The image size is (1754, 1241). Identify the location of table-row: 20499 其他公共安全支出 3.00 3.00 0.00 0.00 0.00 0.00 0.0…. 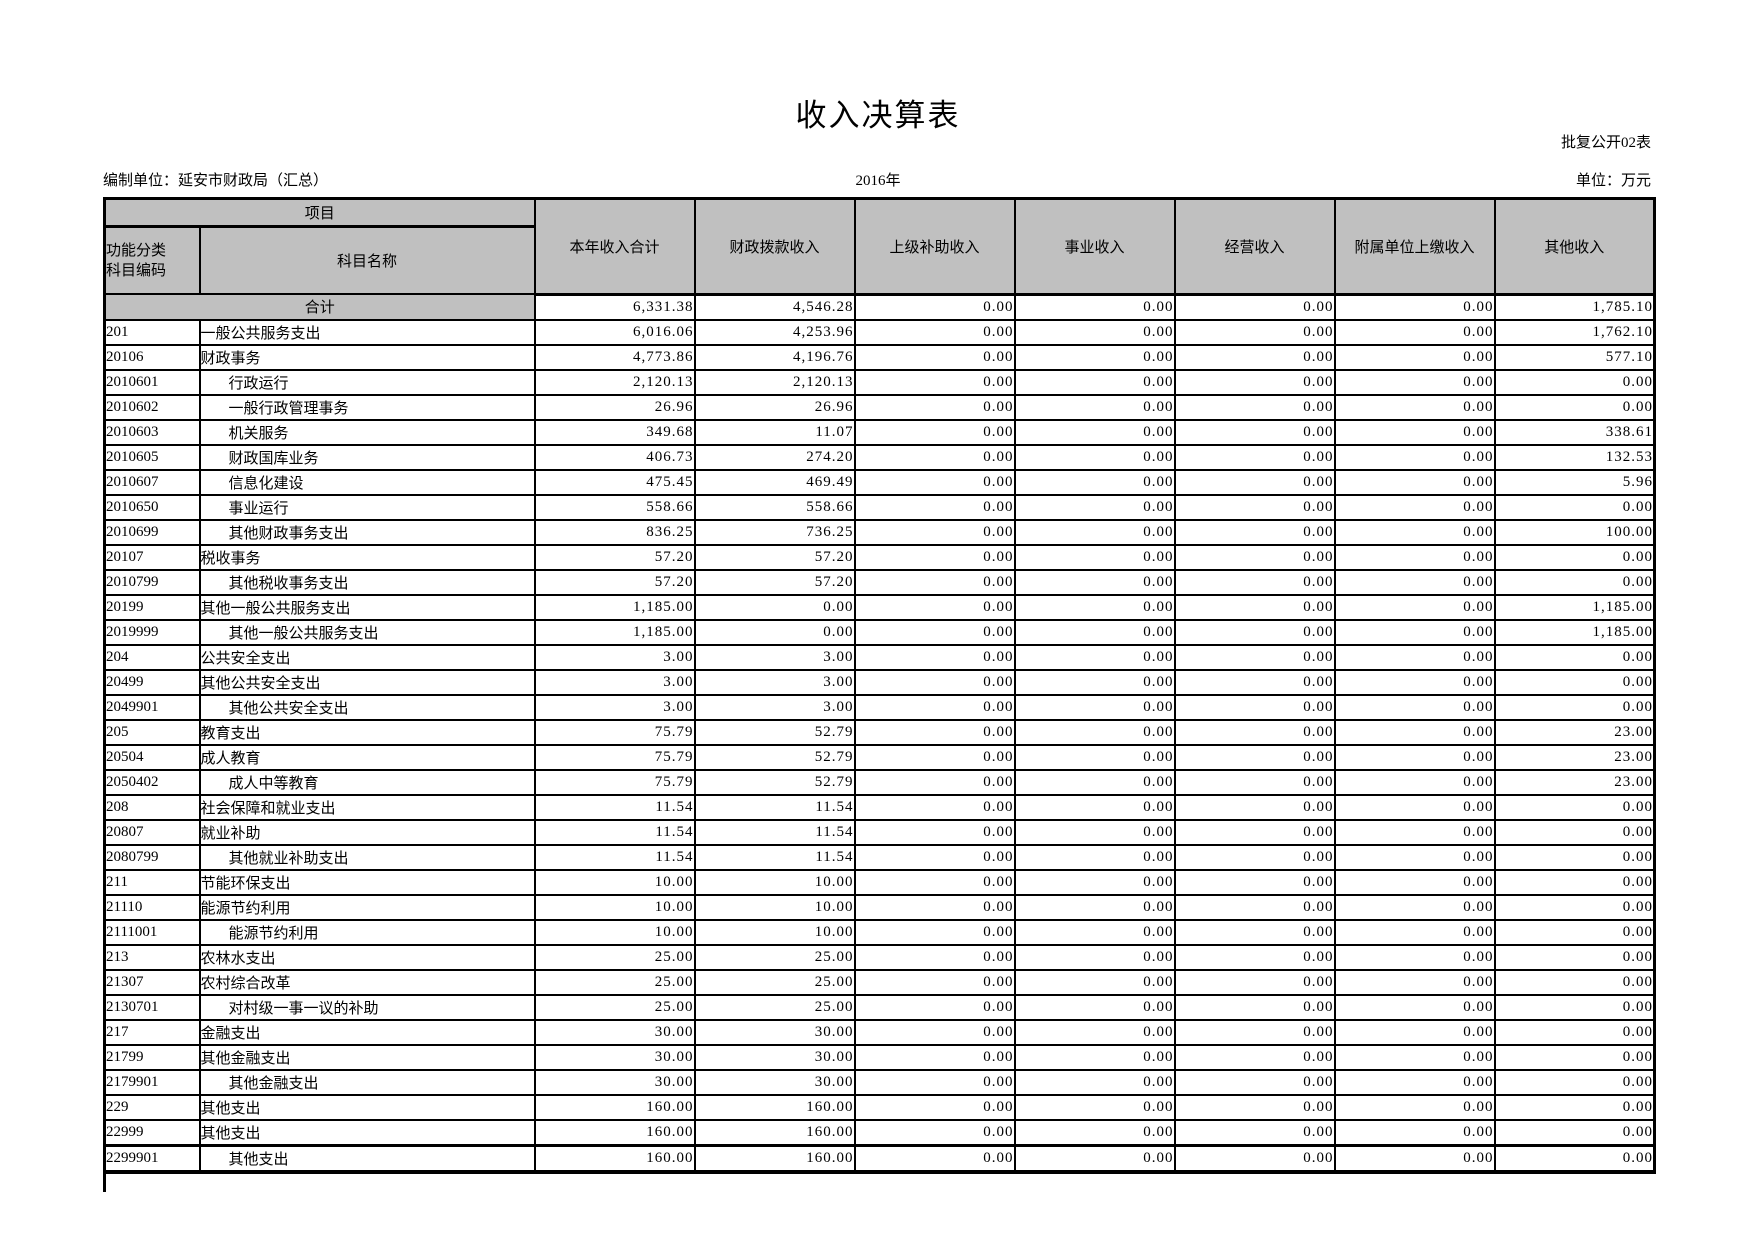
(879, 682).